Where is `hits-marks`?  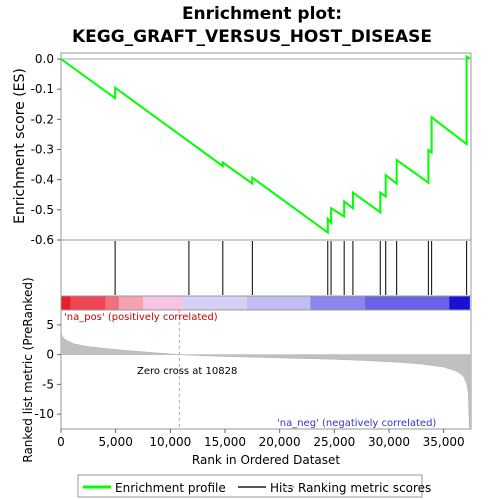
hits-marks is located at coordinates (291, 268).